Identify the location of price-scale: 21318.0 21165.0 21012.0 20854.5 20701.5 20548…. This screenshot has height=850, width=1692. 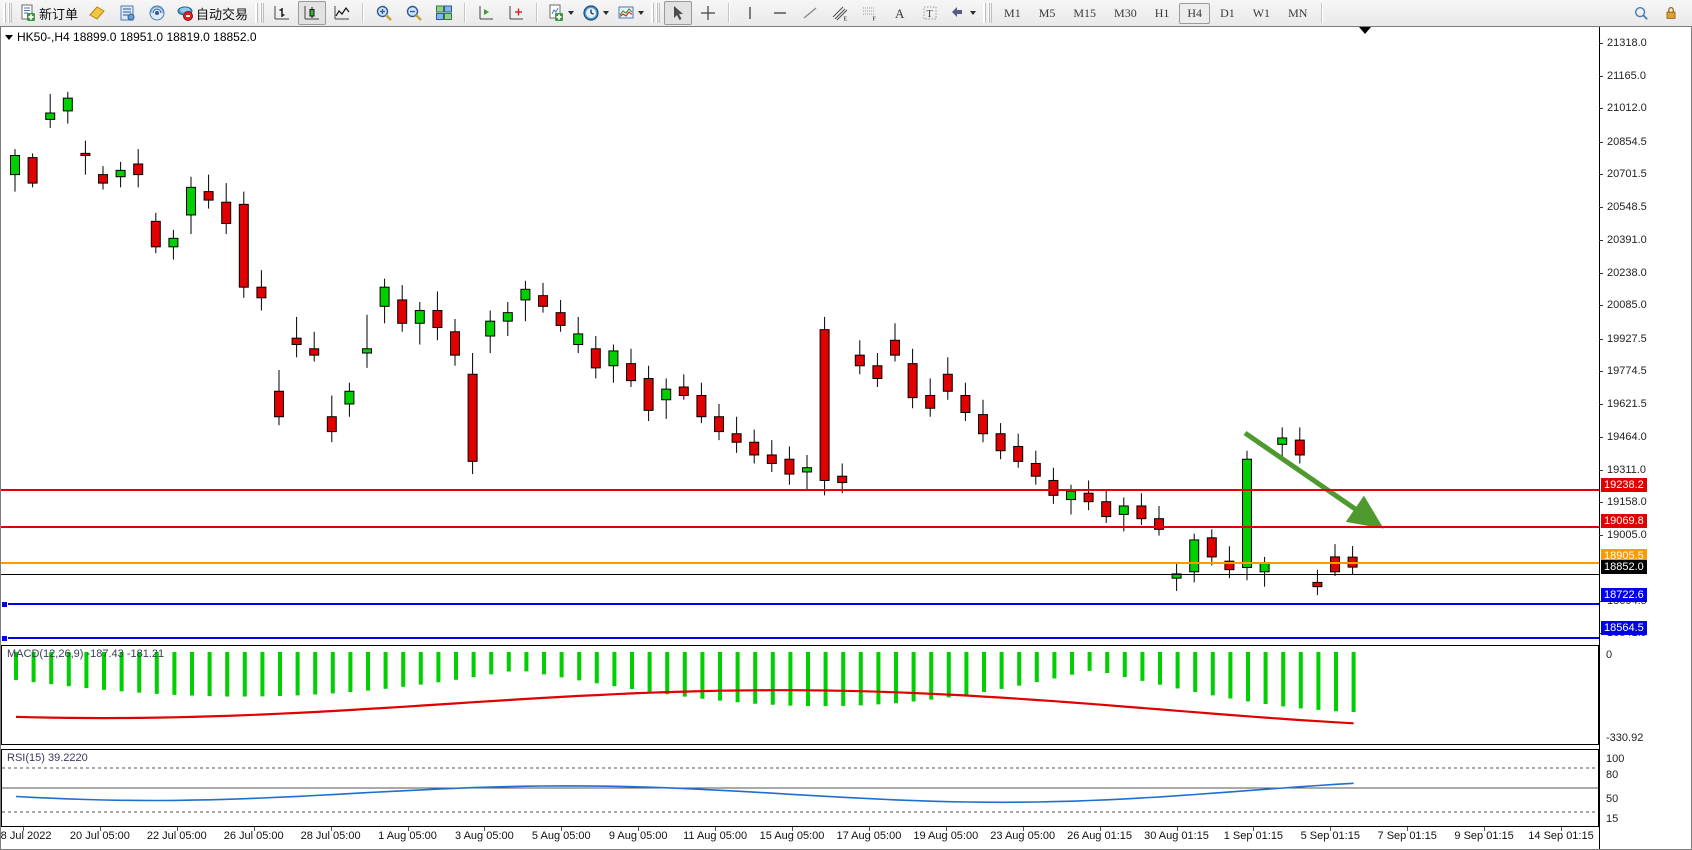
(1645, 438).